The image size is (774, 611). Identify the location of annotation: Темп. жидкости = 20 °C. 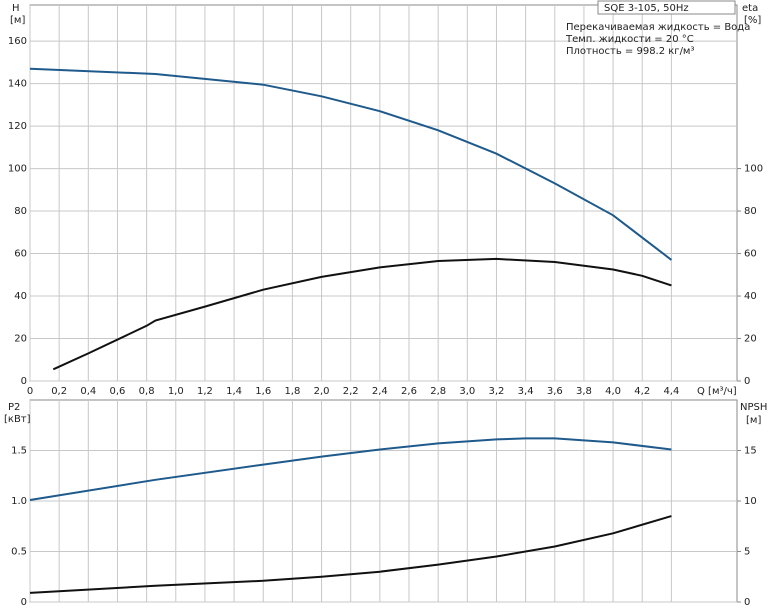
(629, 39).